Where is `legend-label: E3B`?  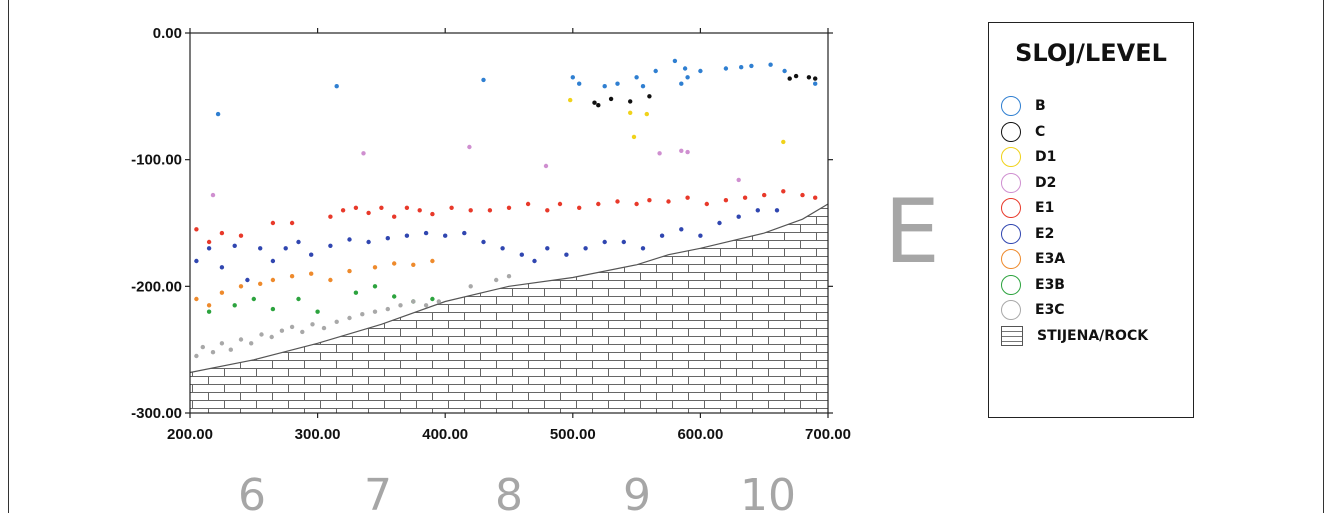
legend-label: E3B is located at coordinates (1050, 284).